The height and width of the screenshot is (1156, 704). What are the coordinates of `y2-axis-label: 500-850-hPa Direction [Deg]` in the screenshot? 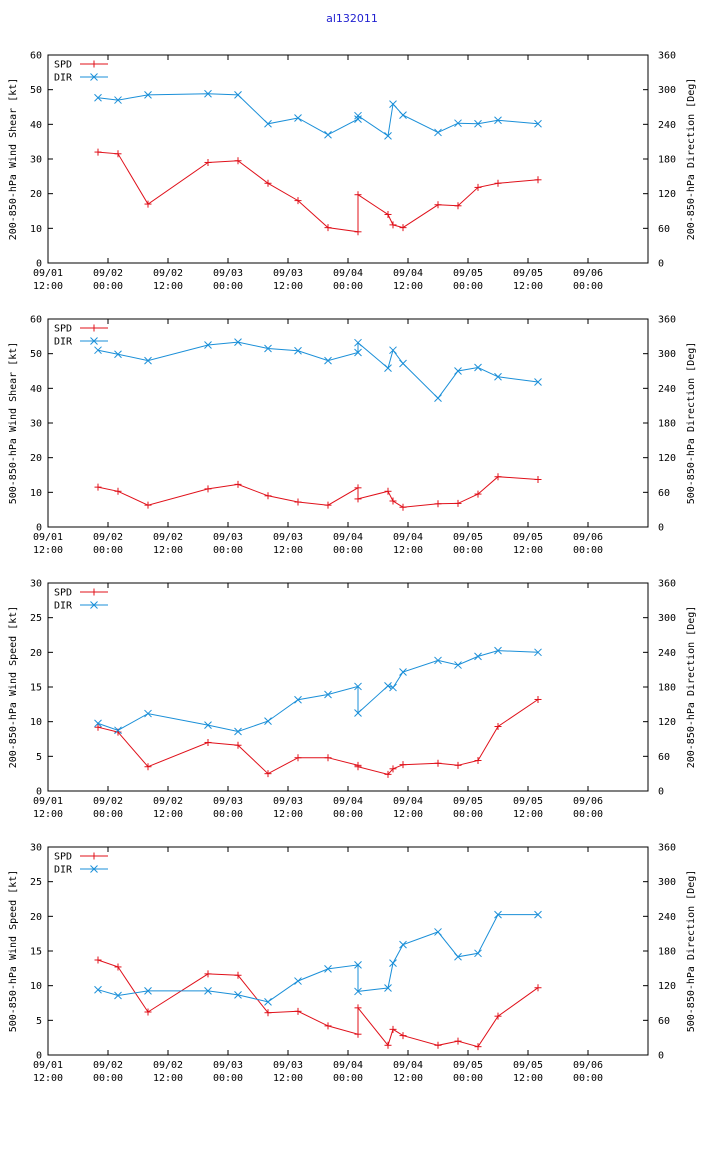 It's located at (691, 423).